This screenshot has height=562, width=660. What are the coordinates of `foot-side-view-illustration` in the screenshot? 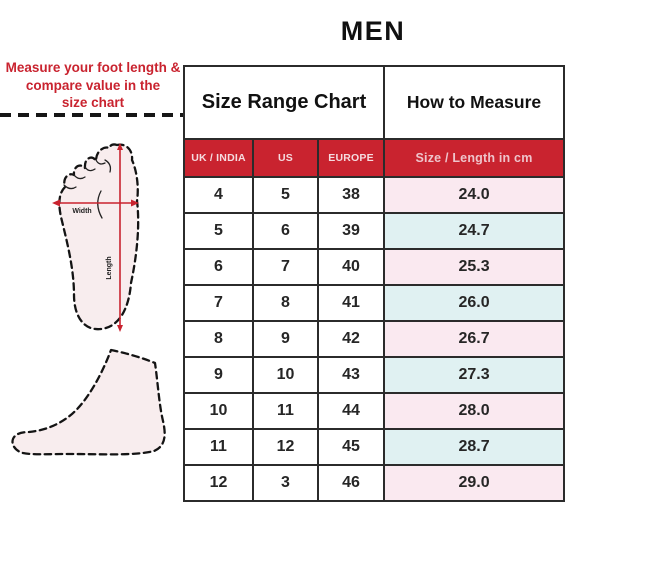 It's located at (88, 402).